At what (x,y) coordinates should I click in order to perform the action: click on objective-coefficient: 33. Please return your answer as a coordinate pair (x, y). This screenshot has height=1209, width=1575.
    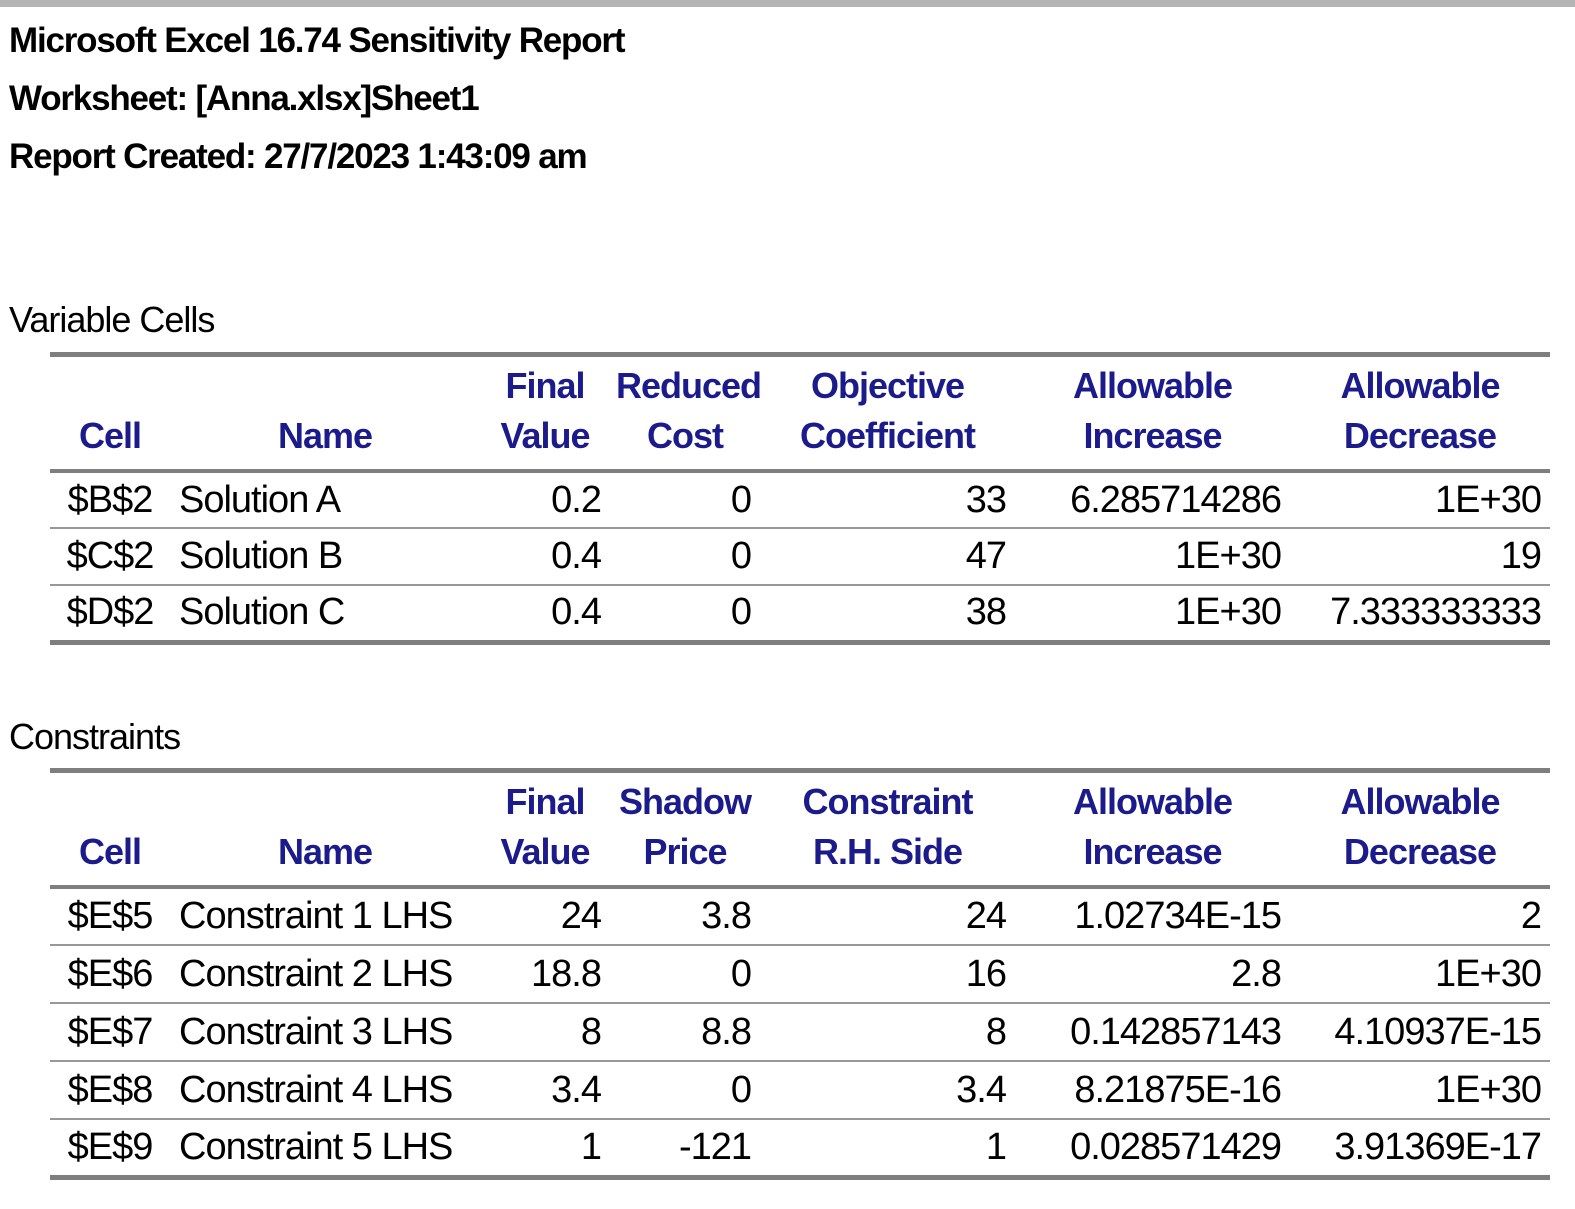
    Looking at the image, I should click on (986, 499).